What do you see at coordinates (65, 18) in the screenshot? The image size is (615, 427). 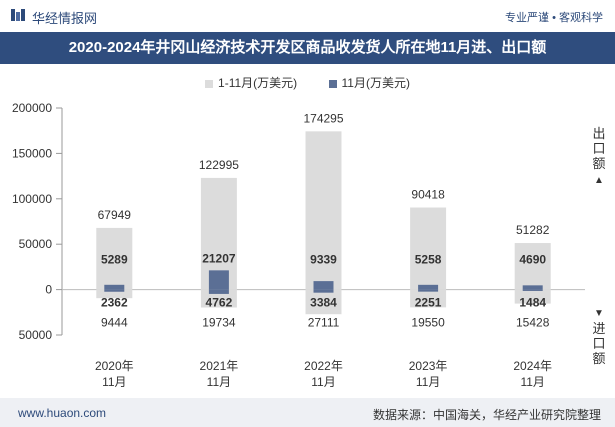 I see `brand-name: 华经情报网` at bounding box center [65, 18].